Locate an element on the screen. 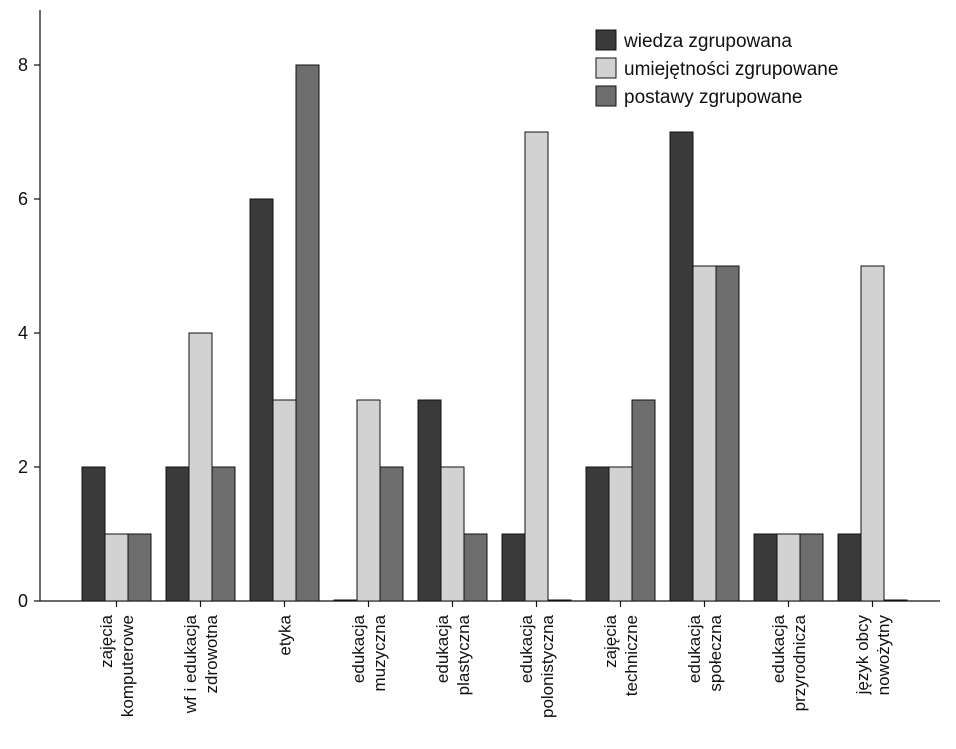 The image size is (956, 749). x-category-label: edukacja społeczna is located at coordinates (705, 652).